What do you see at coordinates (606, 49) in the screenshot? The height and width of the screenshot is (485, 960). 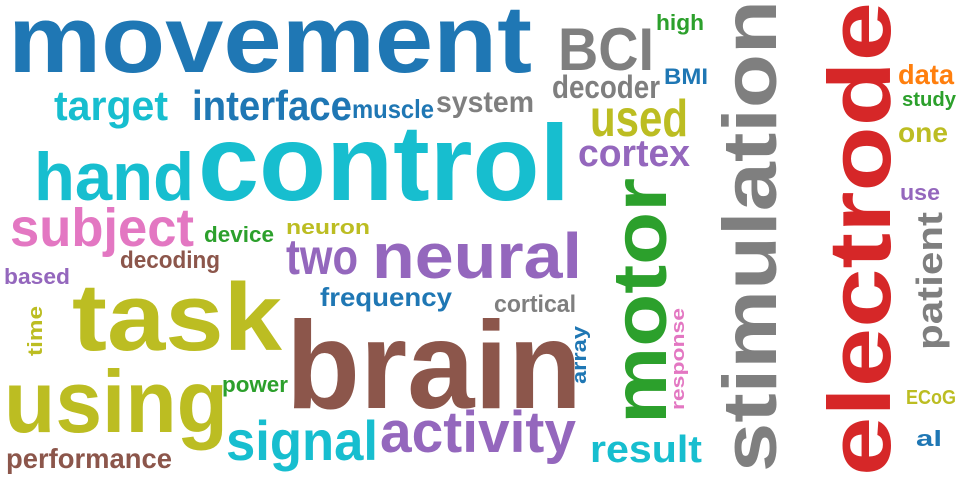 I see `word-bci: BCI` at bounding box center [606, 49].